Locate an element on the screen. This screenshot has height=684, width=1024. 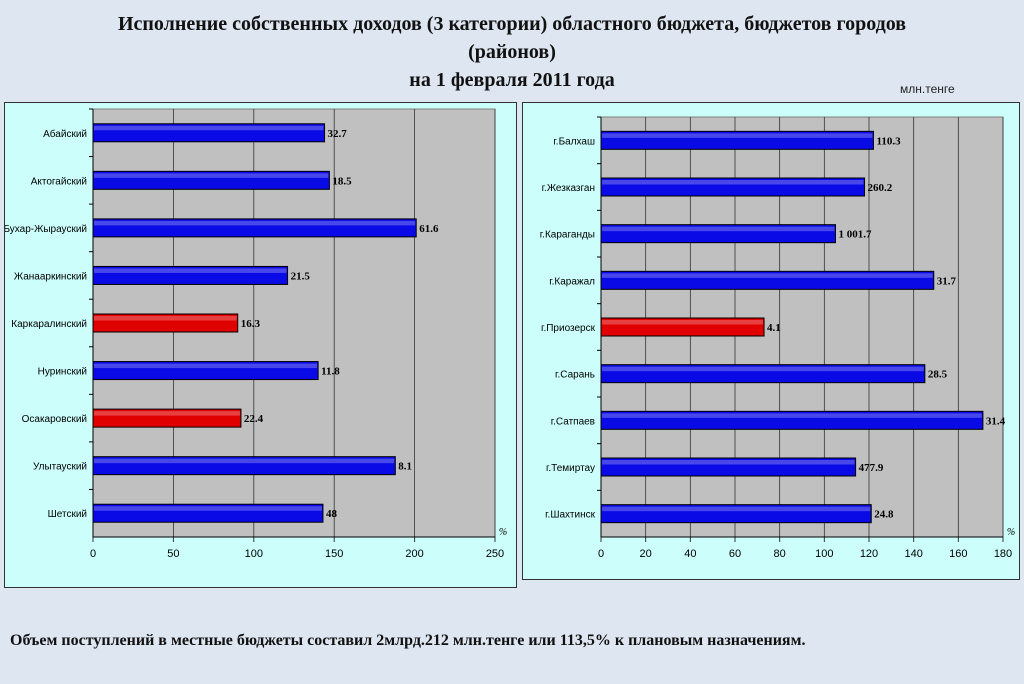
title-line-3: на 1 февраля 2011 года is located at coordinates (512, 80).